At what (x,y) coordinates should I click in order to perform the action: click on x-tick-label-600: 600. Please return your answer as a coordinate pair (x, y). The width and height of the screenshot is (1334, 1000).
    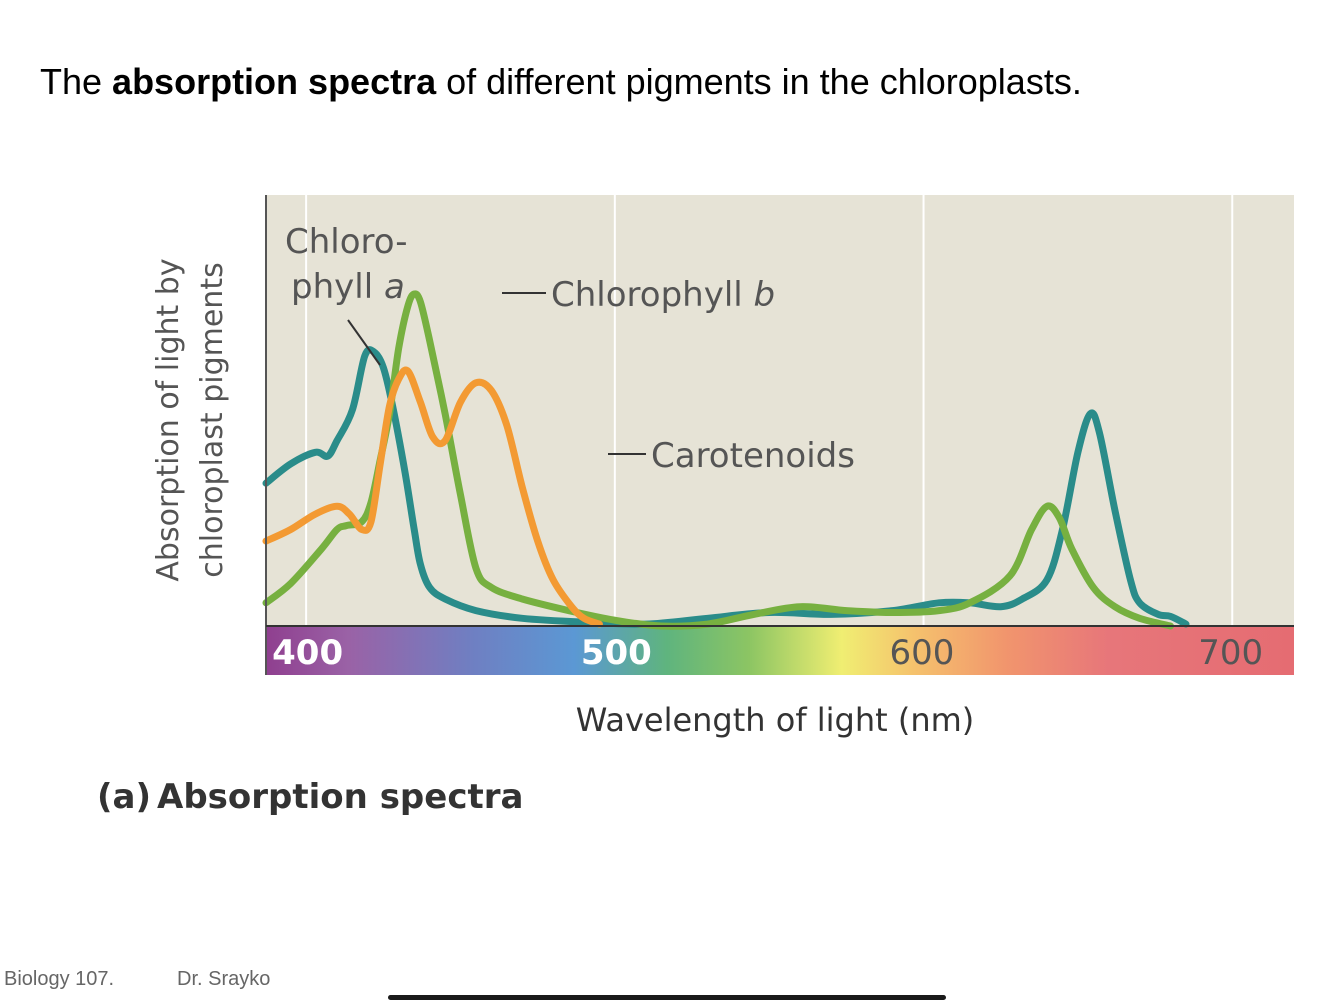
    Looking at the image, I should click on (922, 653).